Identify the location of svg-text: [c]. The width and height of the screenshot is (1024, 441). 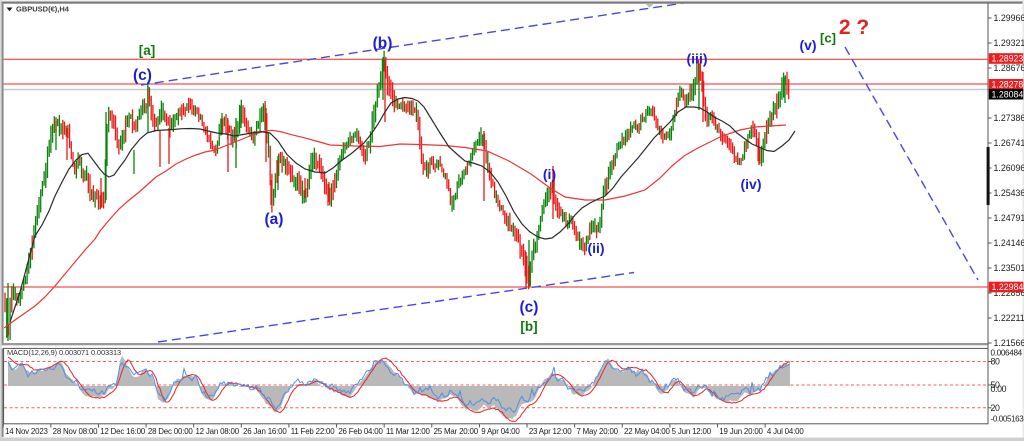
(828, 38).